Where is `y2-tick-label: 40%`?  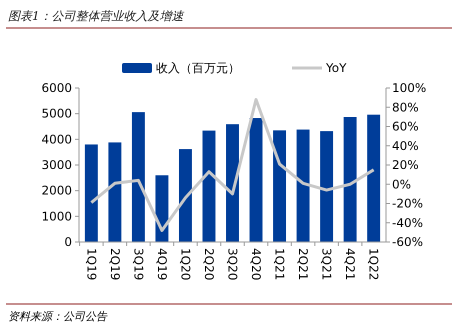
y2-tick-label: 40% is located at coordinates (405, 145).